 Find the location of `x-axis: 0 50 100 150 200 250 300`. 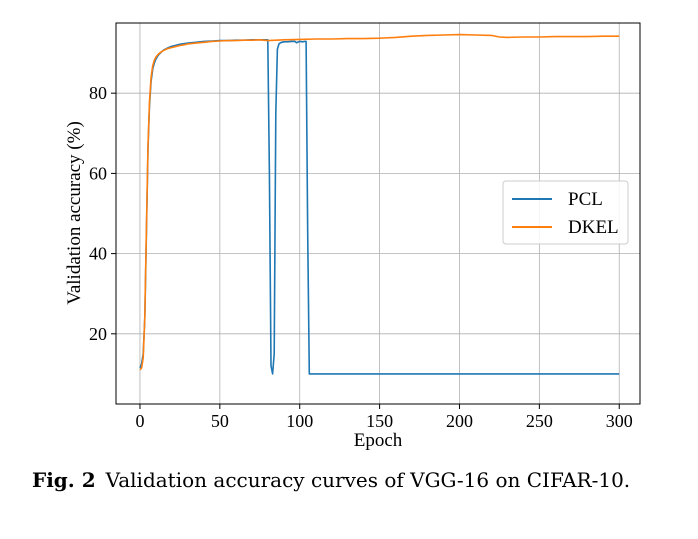

x-axis: 0 50 100 150 200 250 300 is located at coordinates (384, 417).